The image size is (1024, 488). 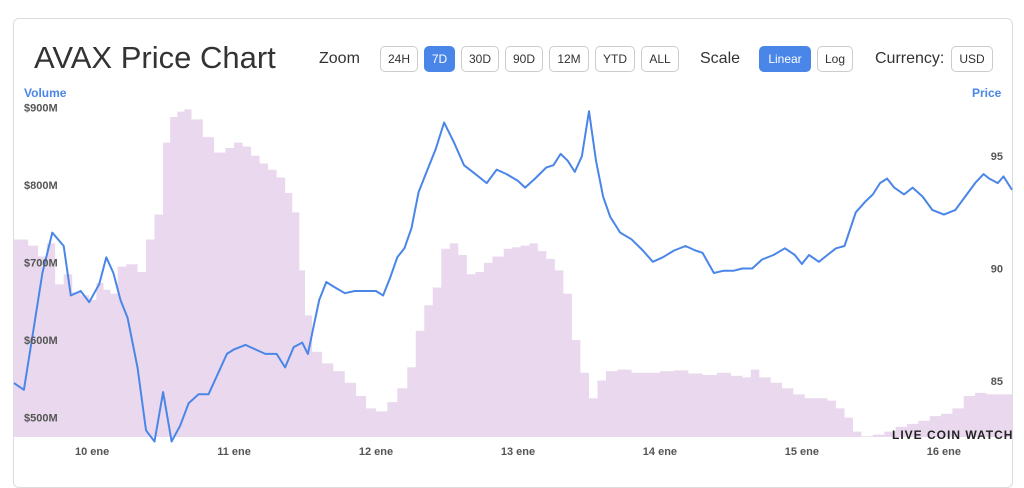 I want to click on volume-tick-label: $700M, so click(x=41, y=264).